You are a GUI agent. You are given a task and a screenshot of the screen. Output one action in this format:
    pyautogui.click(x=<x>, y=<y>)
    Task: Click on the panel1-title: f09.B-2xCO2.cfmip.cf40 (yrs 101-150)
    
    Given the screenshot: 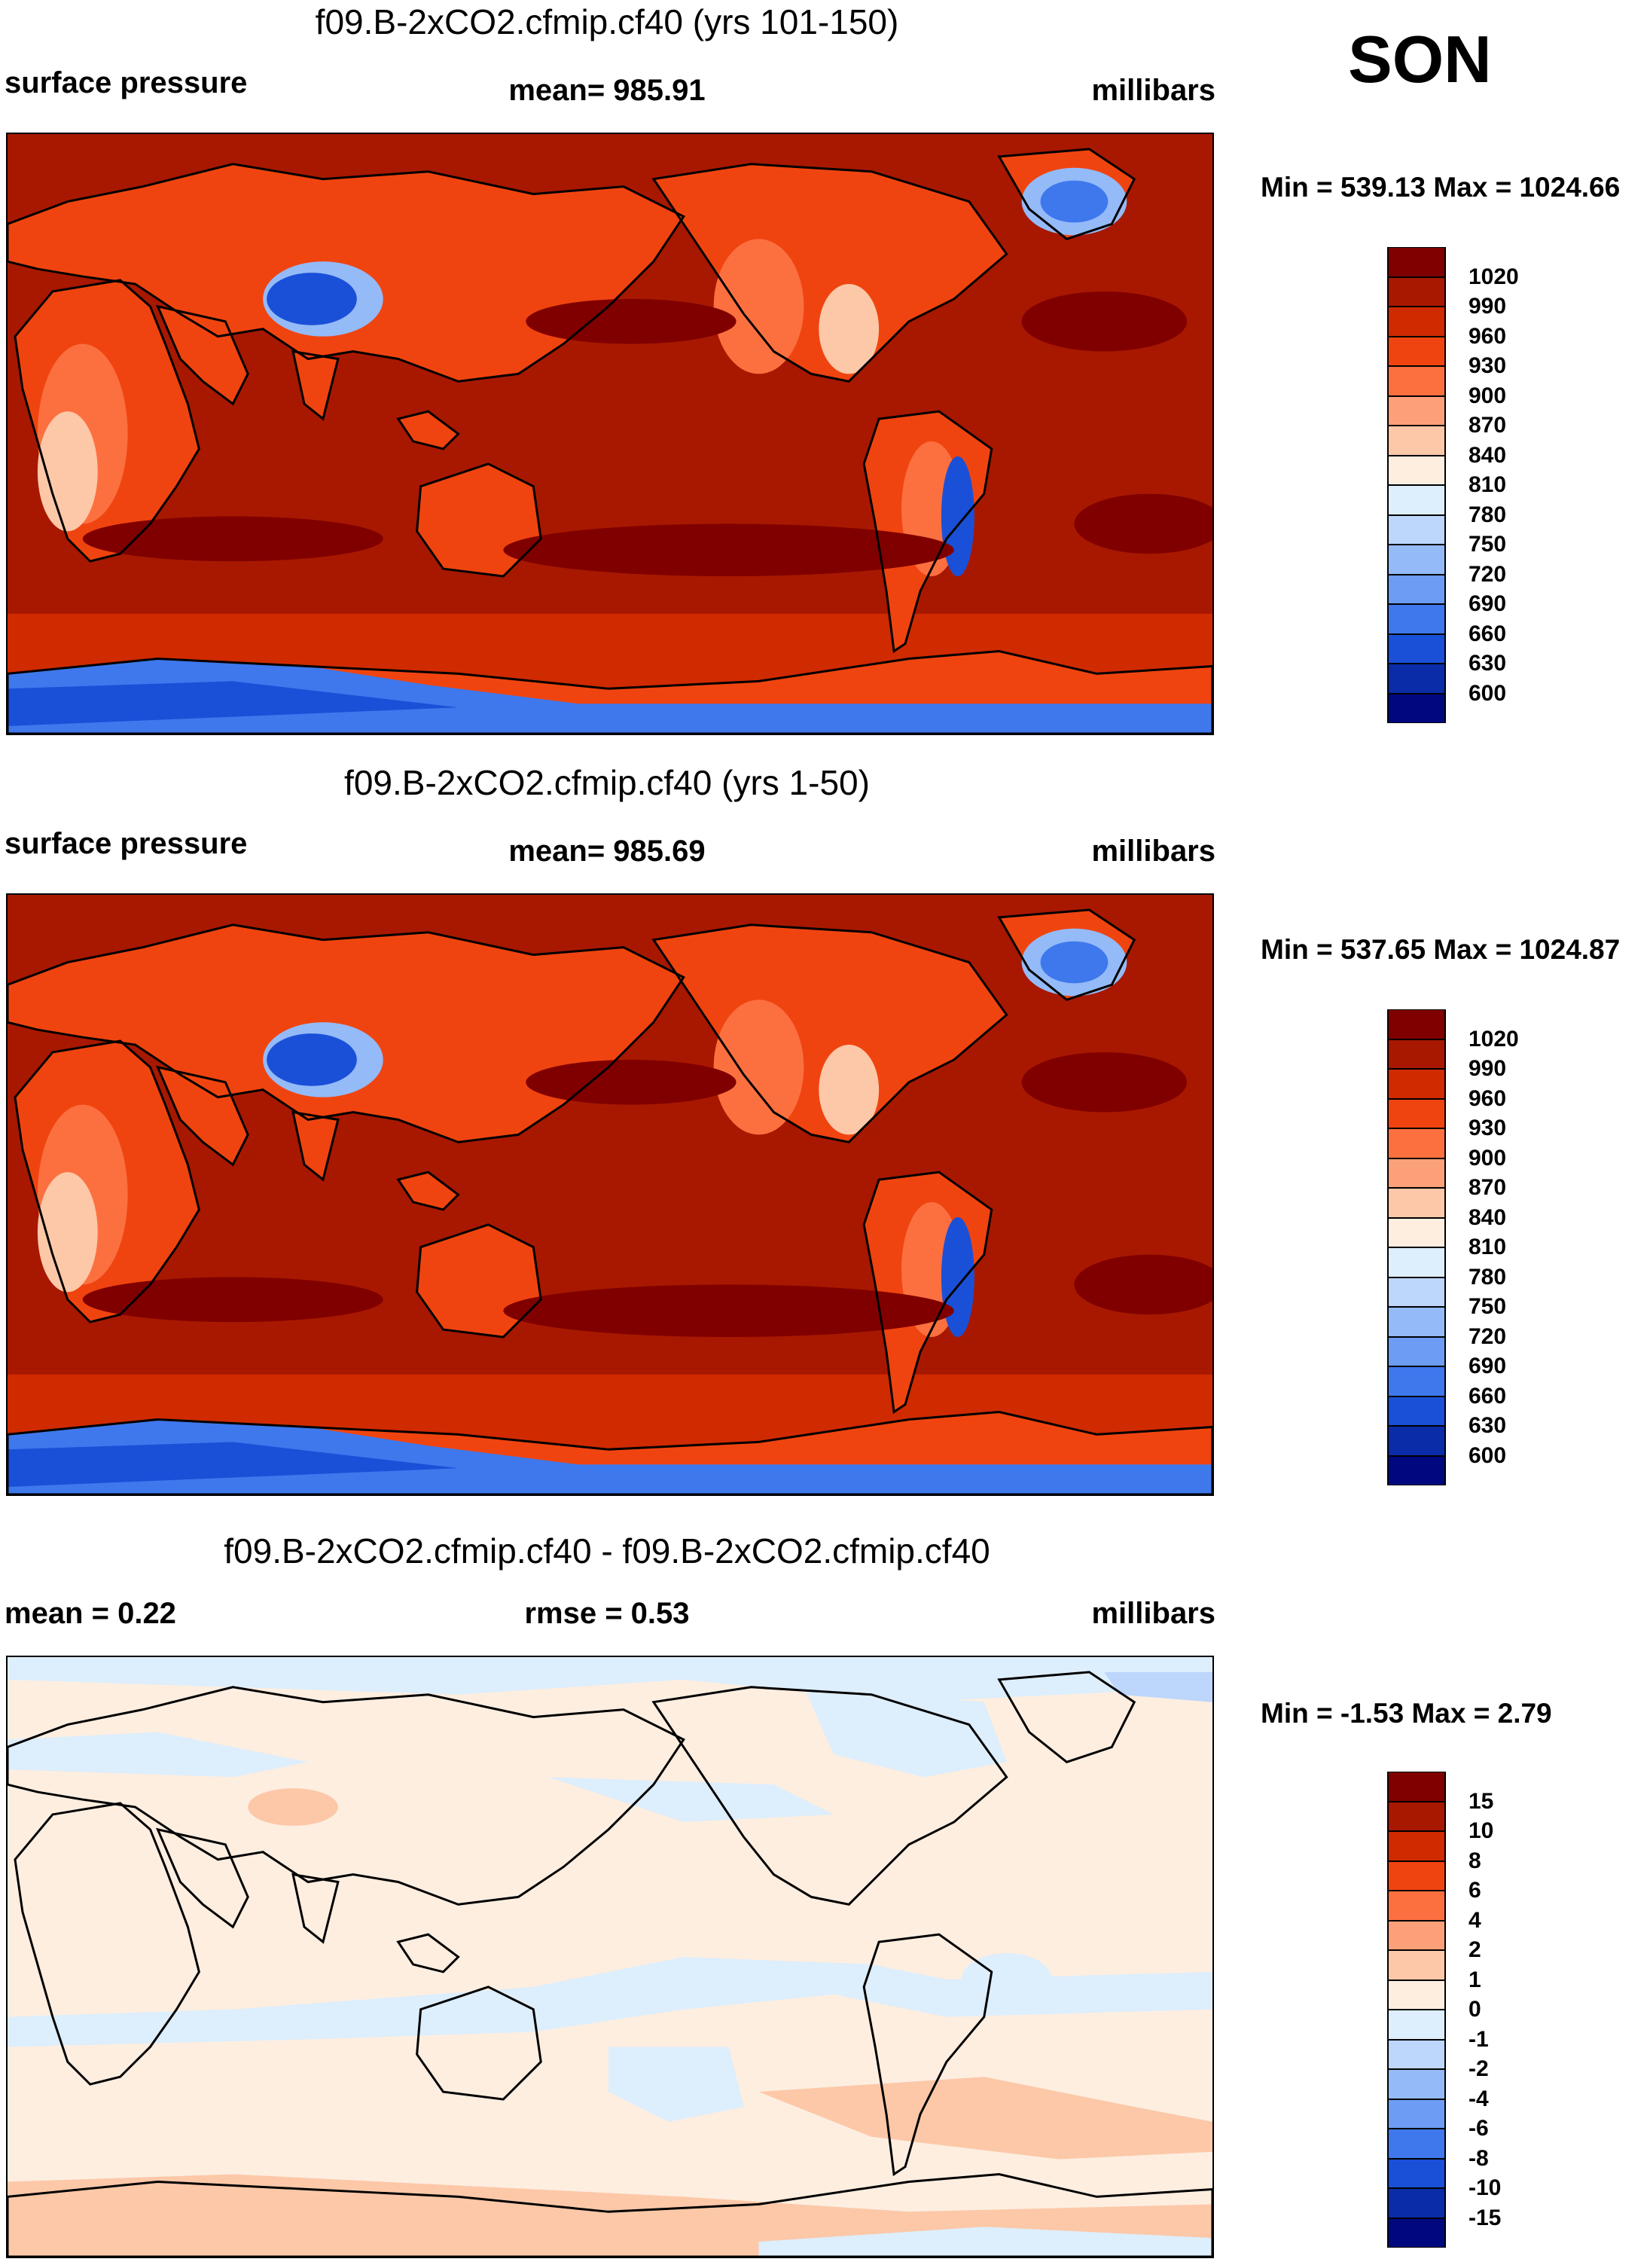 What is the action you would take?
    pyautogui.click(x=607, y=22)
    